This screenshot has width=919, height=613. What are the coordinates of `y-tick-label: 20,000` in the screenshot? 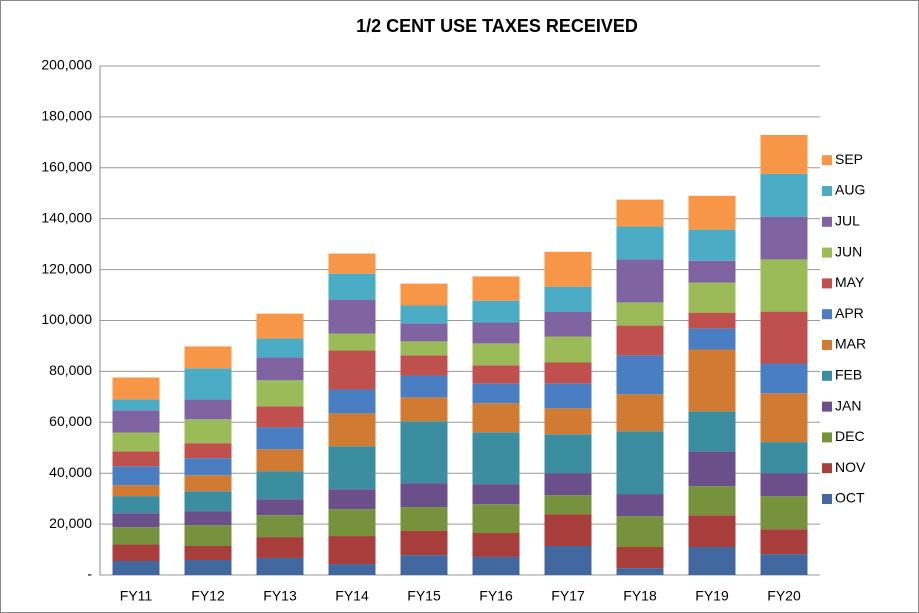 It's located at (70, 523).